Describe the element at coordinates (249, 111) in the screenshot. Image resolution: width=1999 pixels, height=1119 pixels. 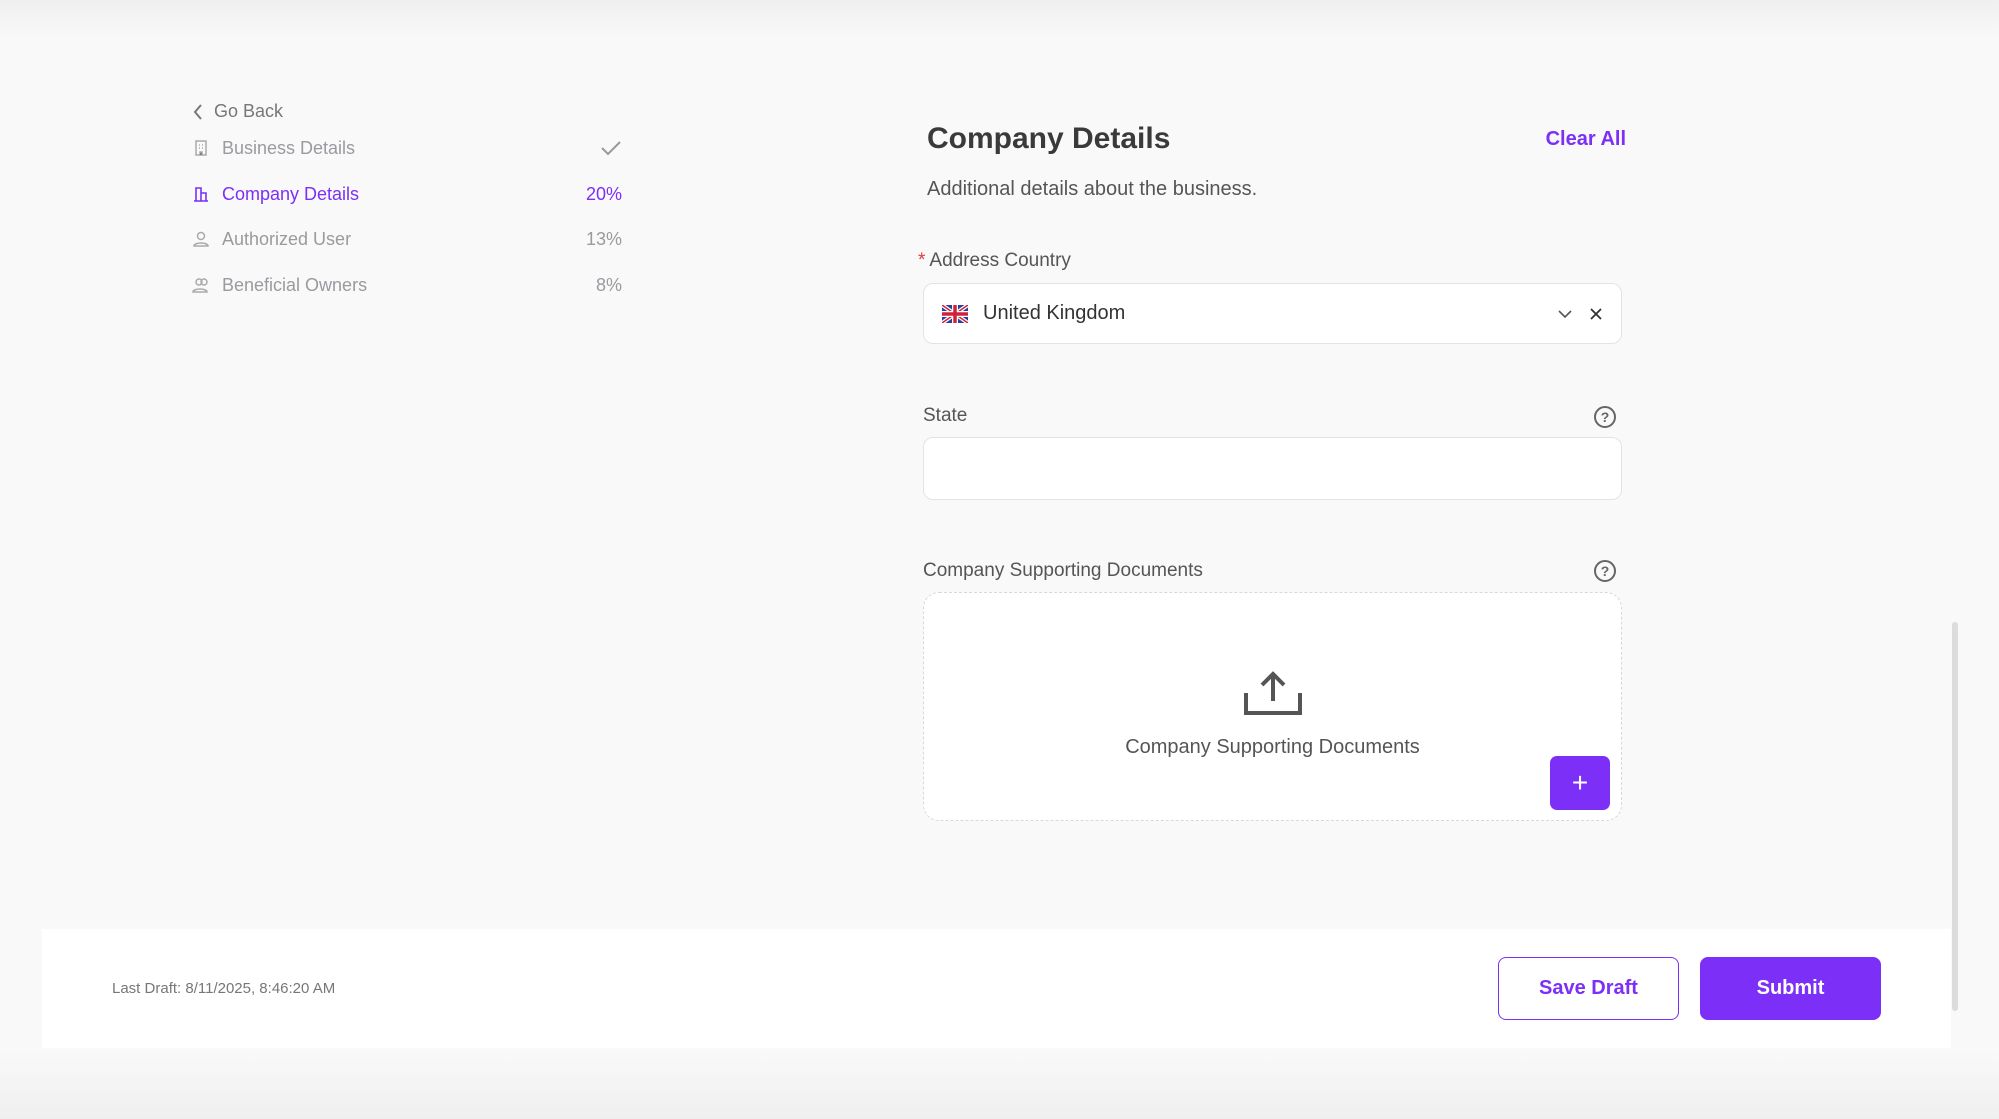
I see `go-back-label: Go Back` at that location.